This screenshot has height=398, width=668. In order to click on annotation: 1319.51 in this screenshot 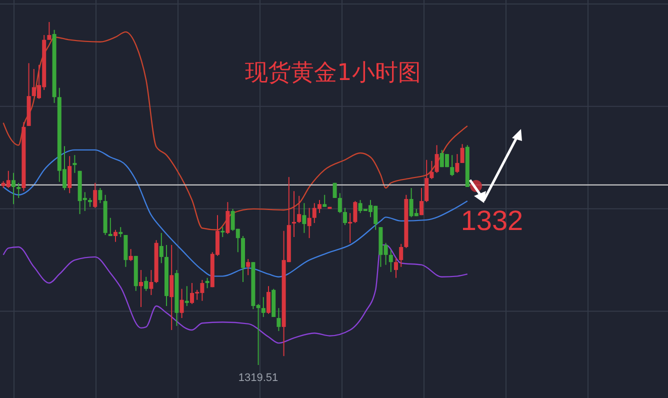, I will do `click(258, 378)`.